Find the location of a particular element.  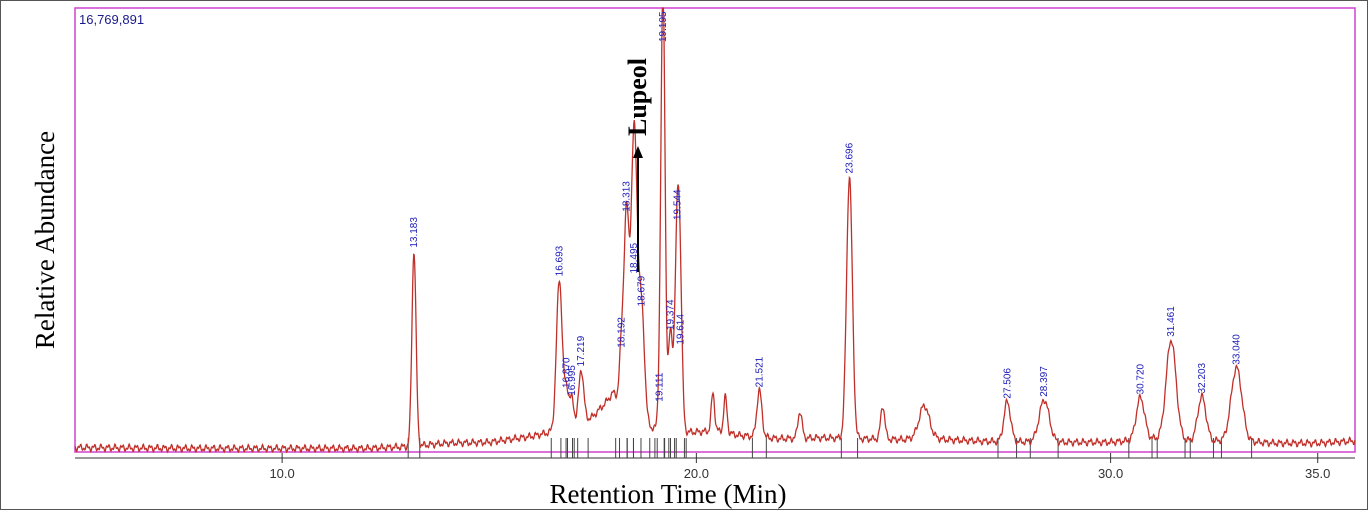

peak-label: 31.461 is located at coordinates (1171, 321).